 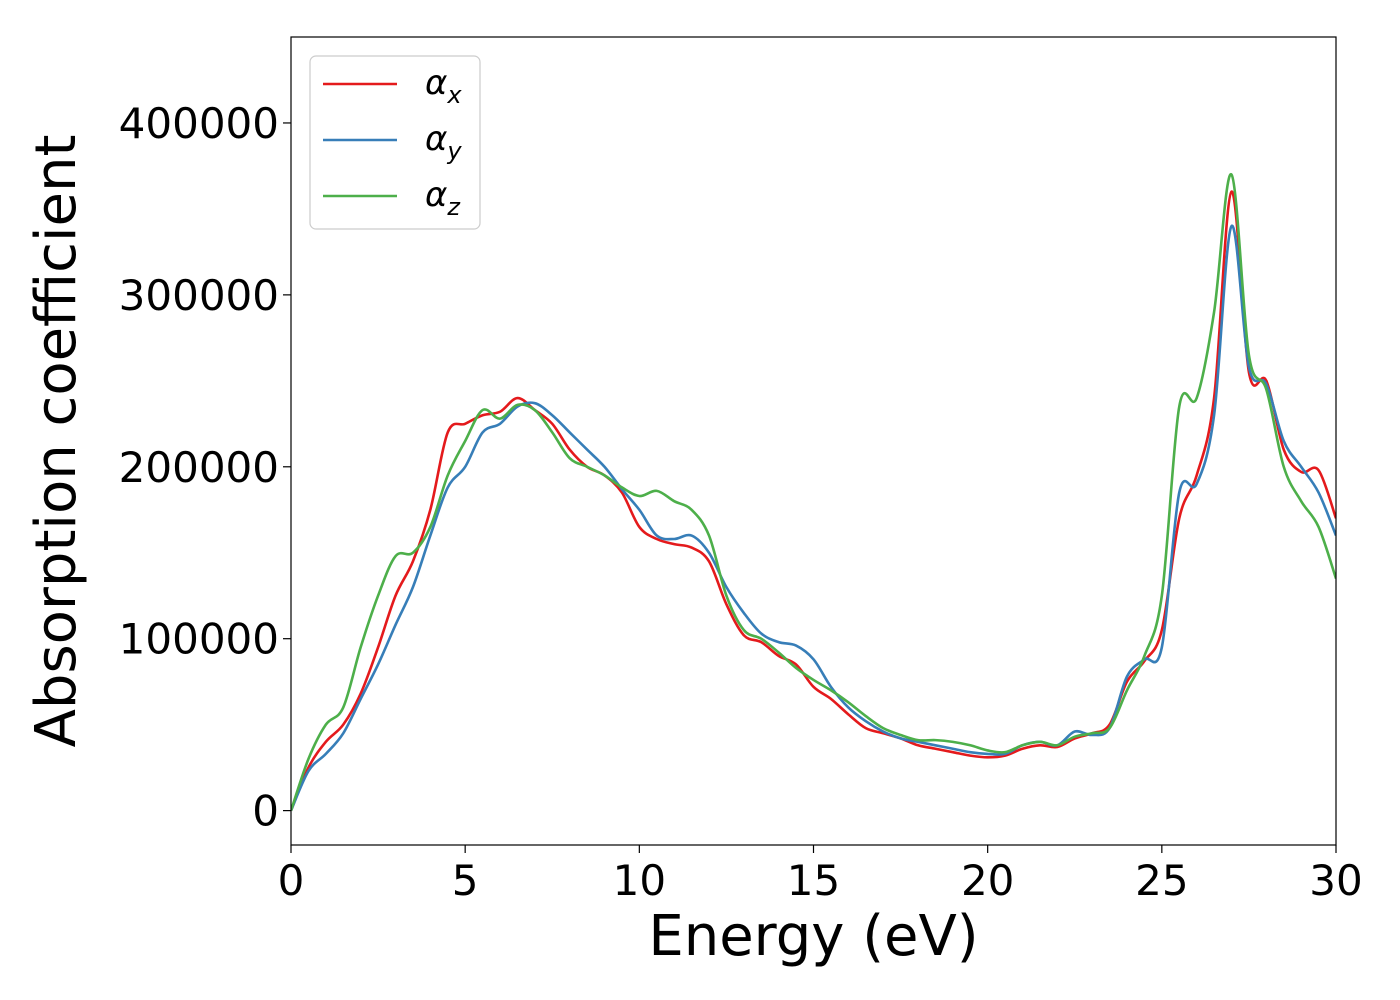 What do you see at coordinates (199, 295) in the screenshot?
I see `y-tick-label: 300000` at bounding box center [199, 295].